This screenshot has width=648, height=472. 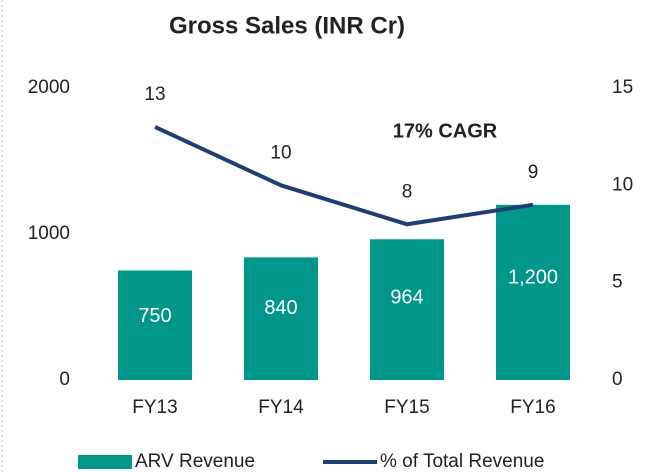 I want to click on y-tick-label: 1000, so click(x=49, y=233).